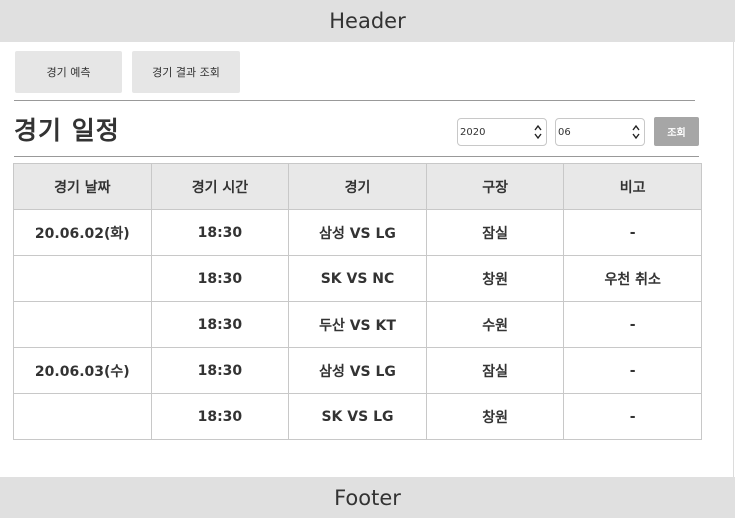 The image size is (737, 518). I want to click on divider-top, so click(354, 100).